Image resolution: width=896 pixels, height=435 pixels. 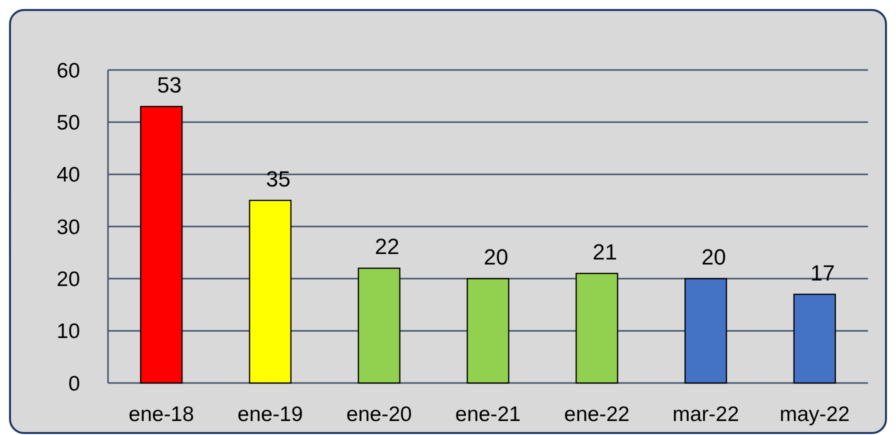 I want to click on x-tick-label: ene-20, so click(x=379, y=414).